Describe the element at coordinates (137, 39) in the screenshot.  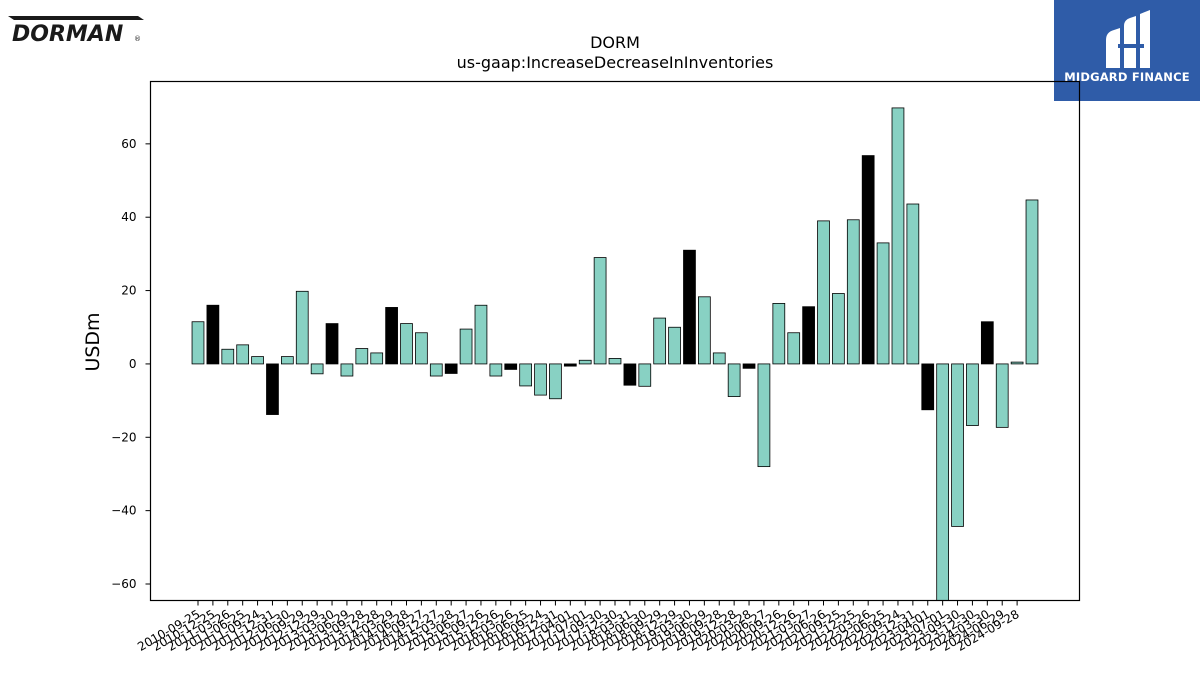
I see `registered-mark: ®` at that location.